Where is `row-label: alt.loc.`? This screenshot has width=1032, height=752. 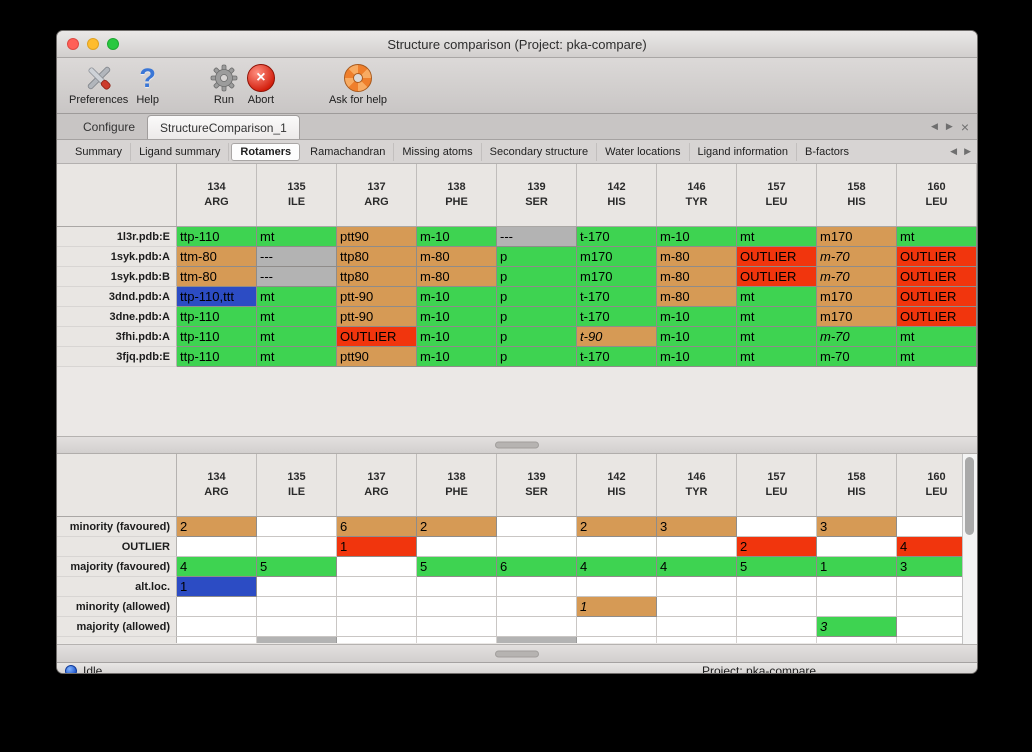
row-label: alt.loc. is located at coordinates (117, 587).